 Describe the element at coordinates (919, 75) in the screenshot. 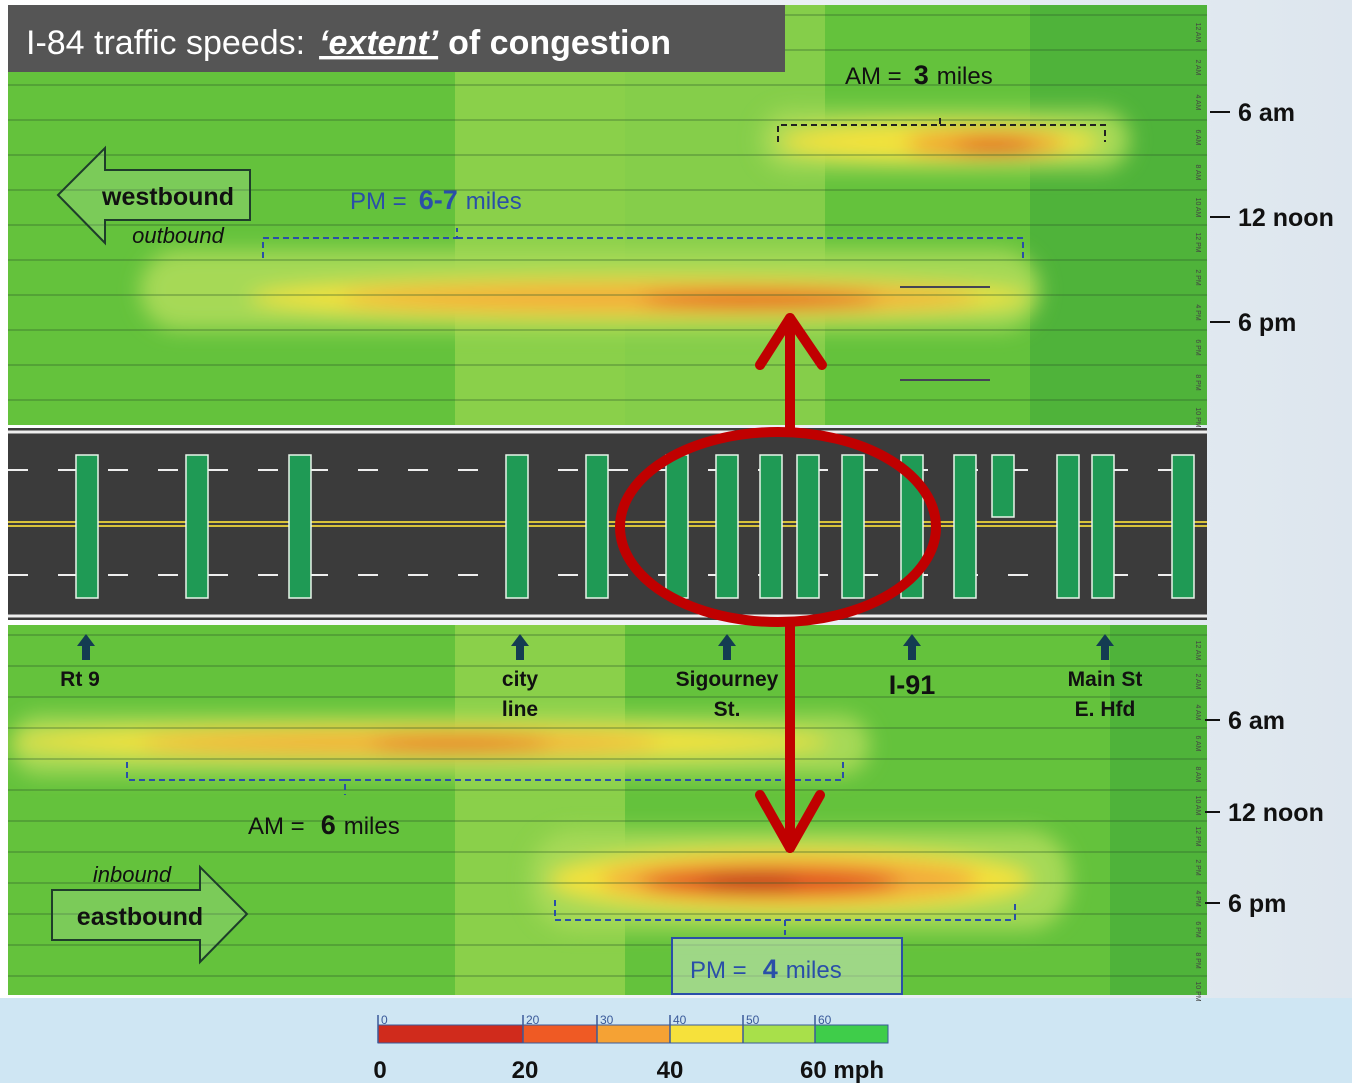

I see `am-extent: AM = 3 miles` at that location.